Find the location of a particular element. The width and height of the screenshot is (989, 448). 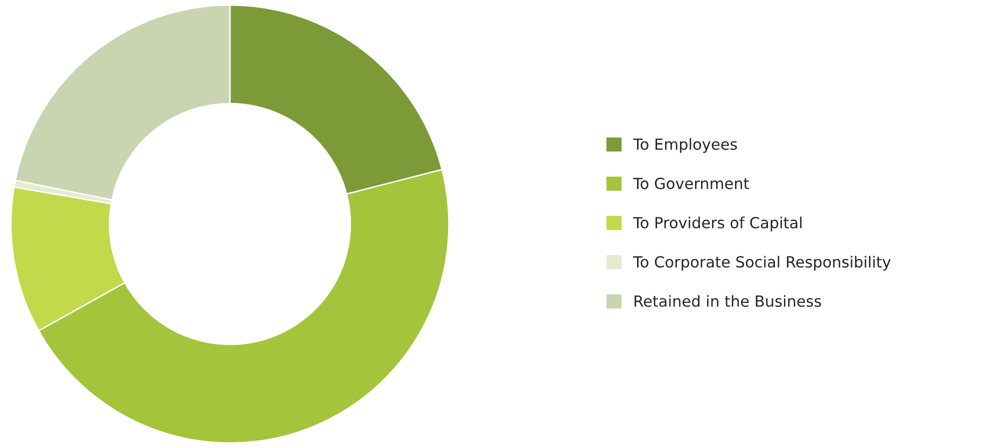

legend-label: To Providers of Capital is located at coordinates (717, 224).